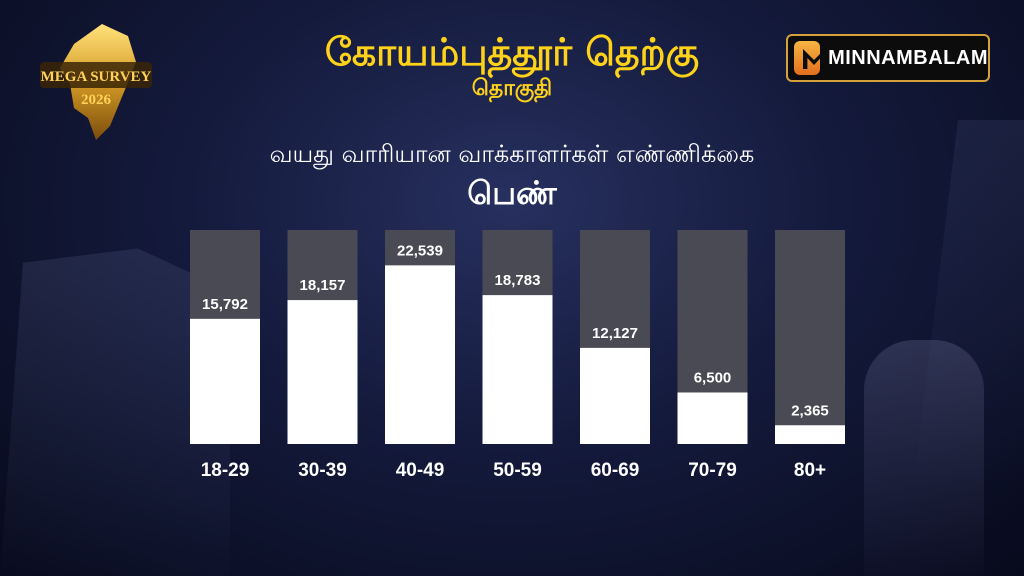  What do you see at coordinates (512, 88) in the screenshot?
I see `page-subtitle: தொகுதி` at bounding box center [512, 88].